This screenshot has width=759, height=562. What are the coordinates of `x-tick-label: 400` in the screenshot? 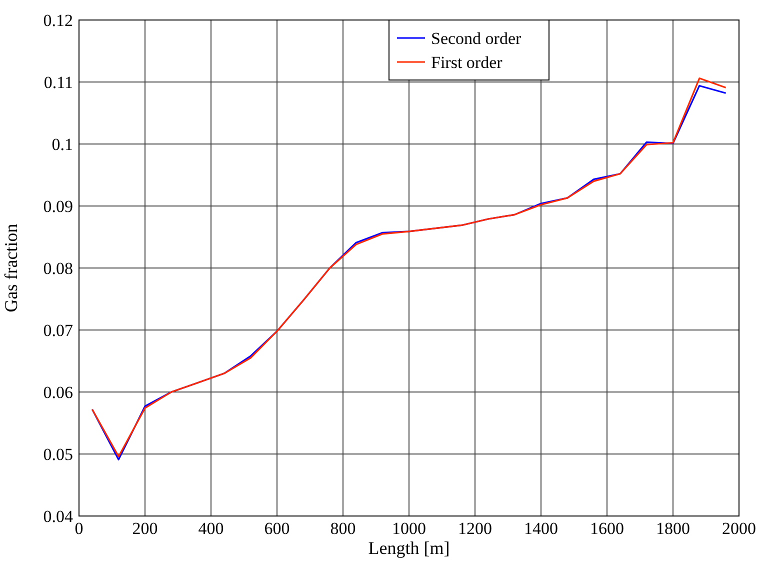 It's located at (211, 528).